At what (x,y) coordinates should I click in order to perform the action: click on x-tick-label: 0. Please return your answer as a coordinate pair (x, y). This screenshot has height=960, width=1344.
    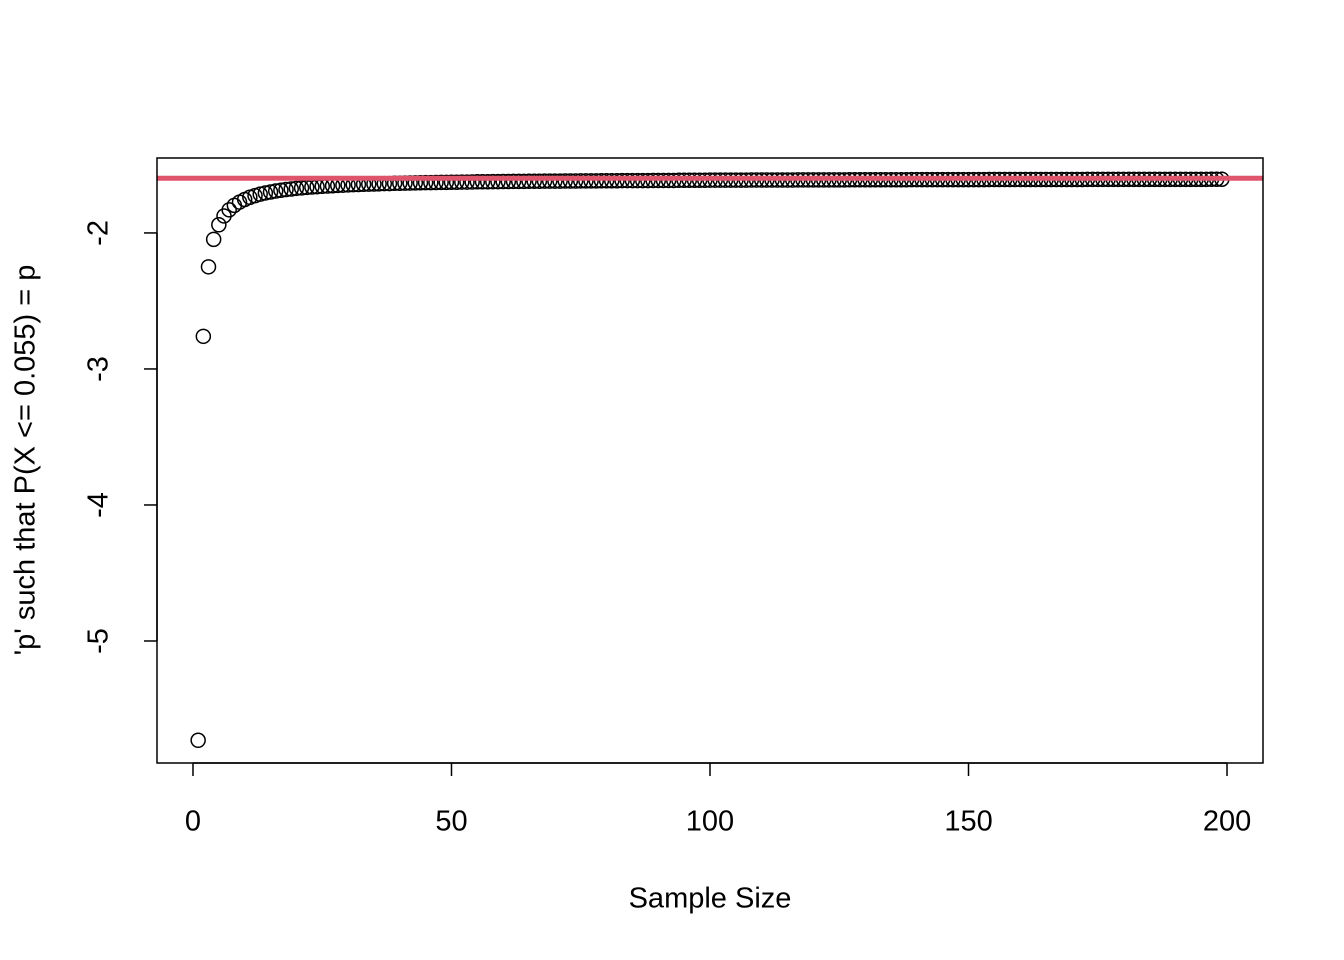
    Looking at the image, I should click on (193, 822).